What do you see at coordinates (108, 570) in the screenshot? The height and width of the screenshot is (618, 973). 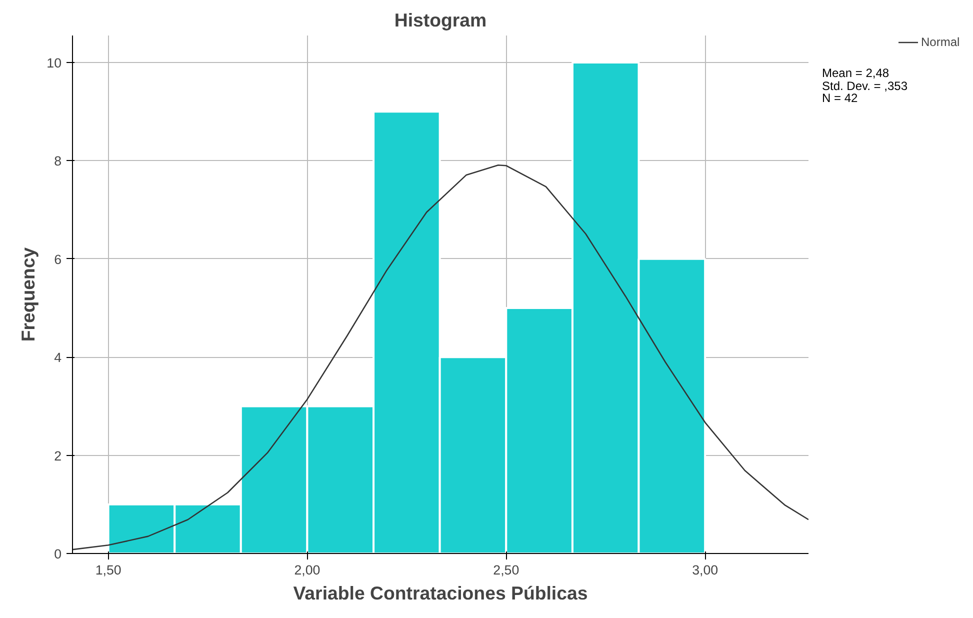 I see `x-tick-label: 1,50` at bounding box center [108, 570].